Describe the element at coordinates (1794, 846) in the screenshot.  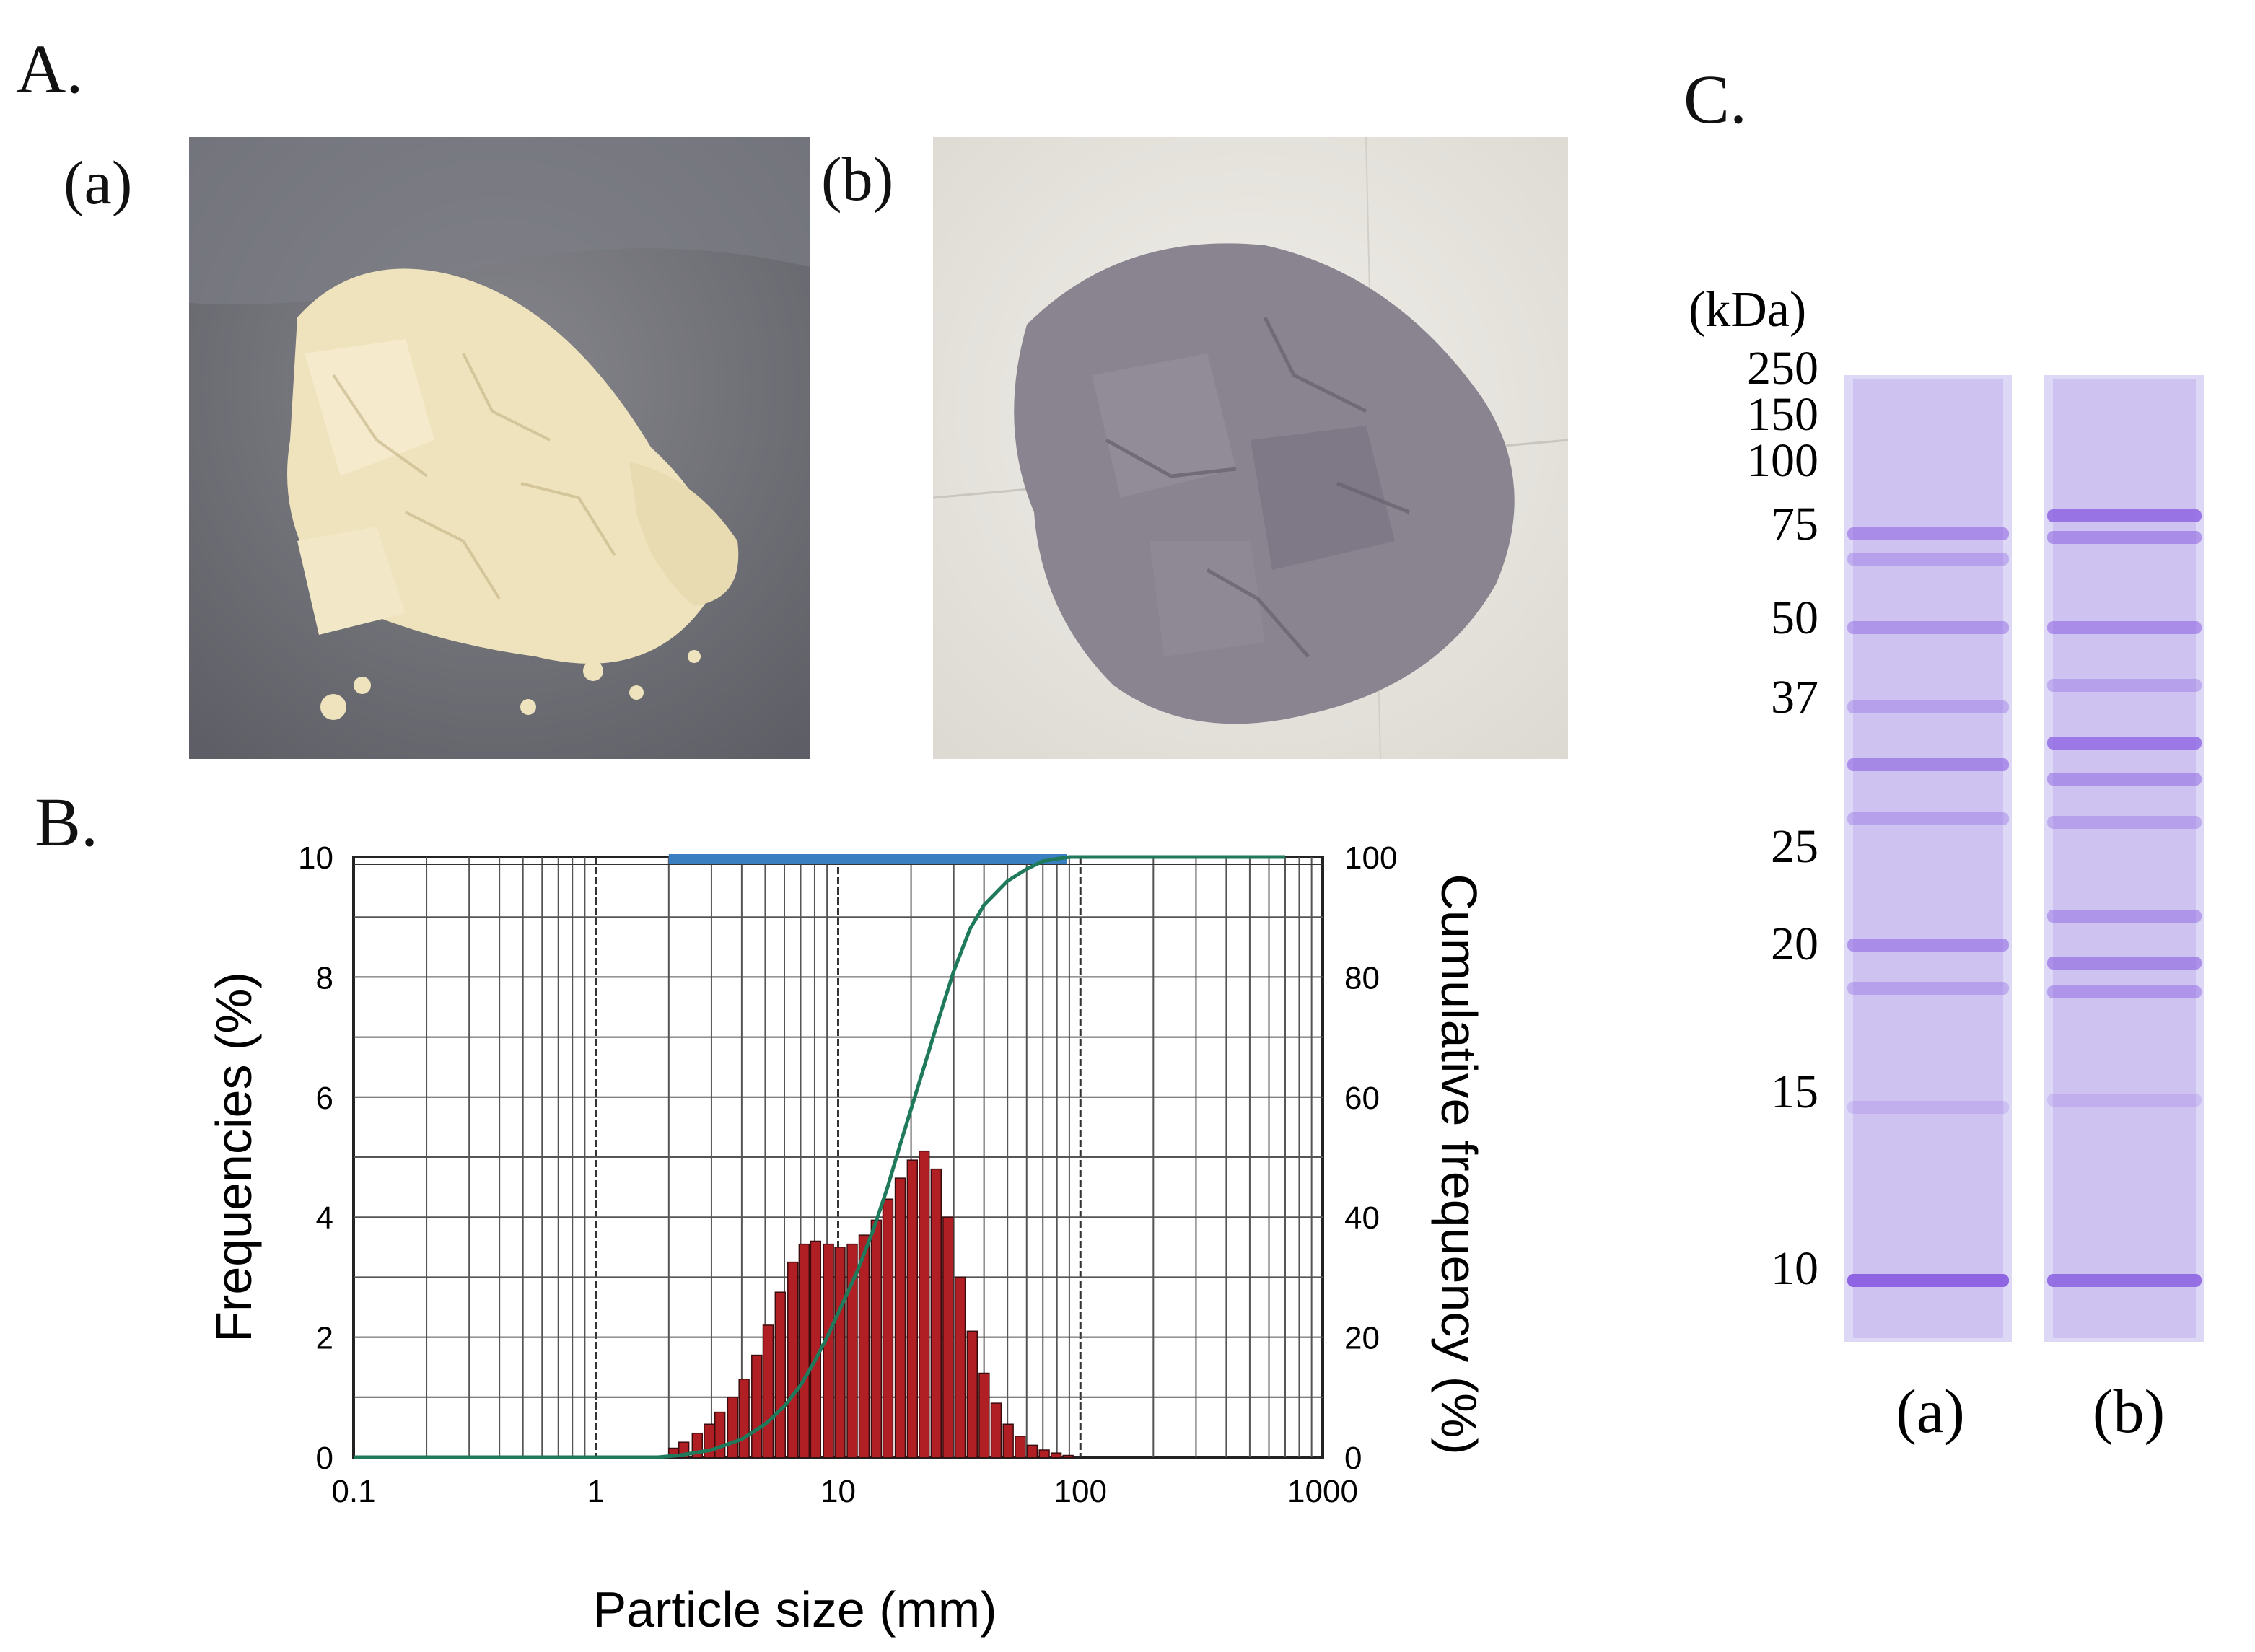
I see `marker-label: 25` at that location.